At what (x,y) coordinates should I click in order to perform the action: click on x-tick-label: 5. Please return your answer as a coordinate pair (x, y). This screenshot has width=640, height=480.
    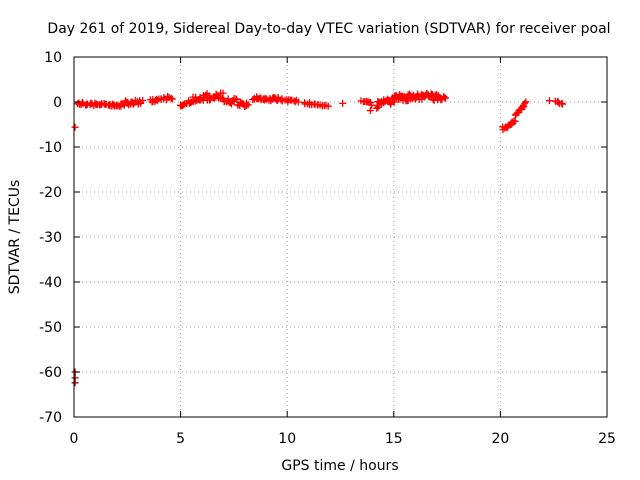
    Looking at the image, I should click on (180, 439).